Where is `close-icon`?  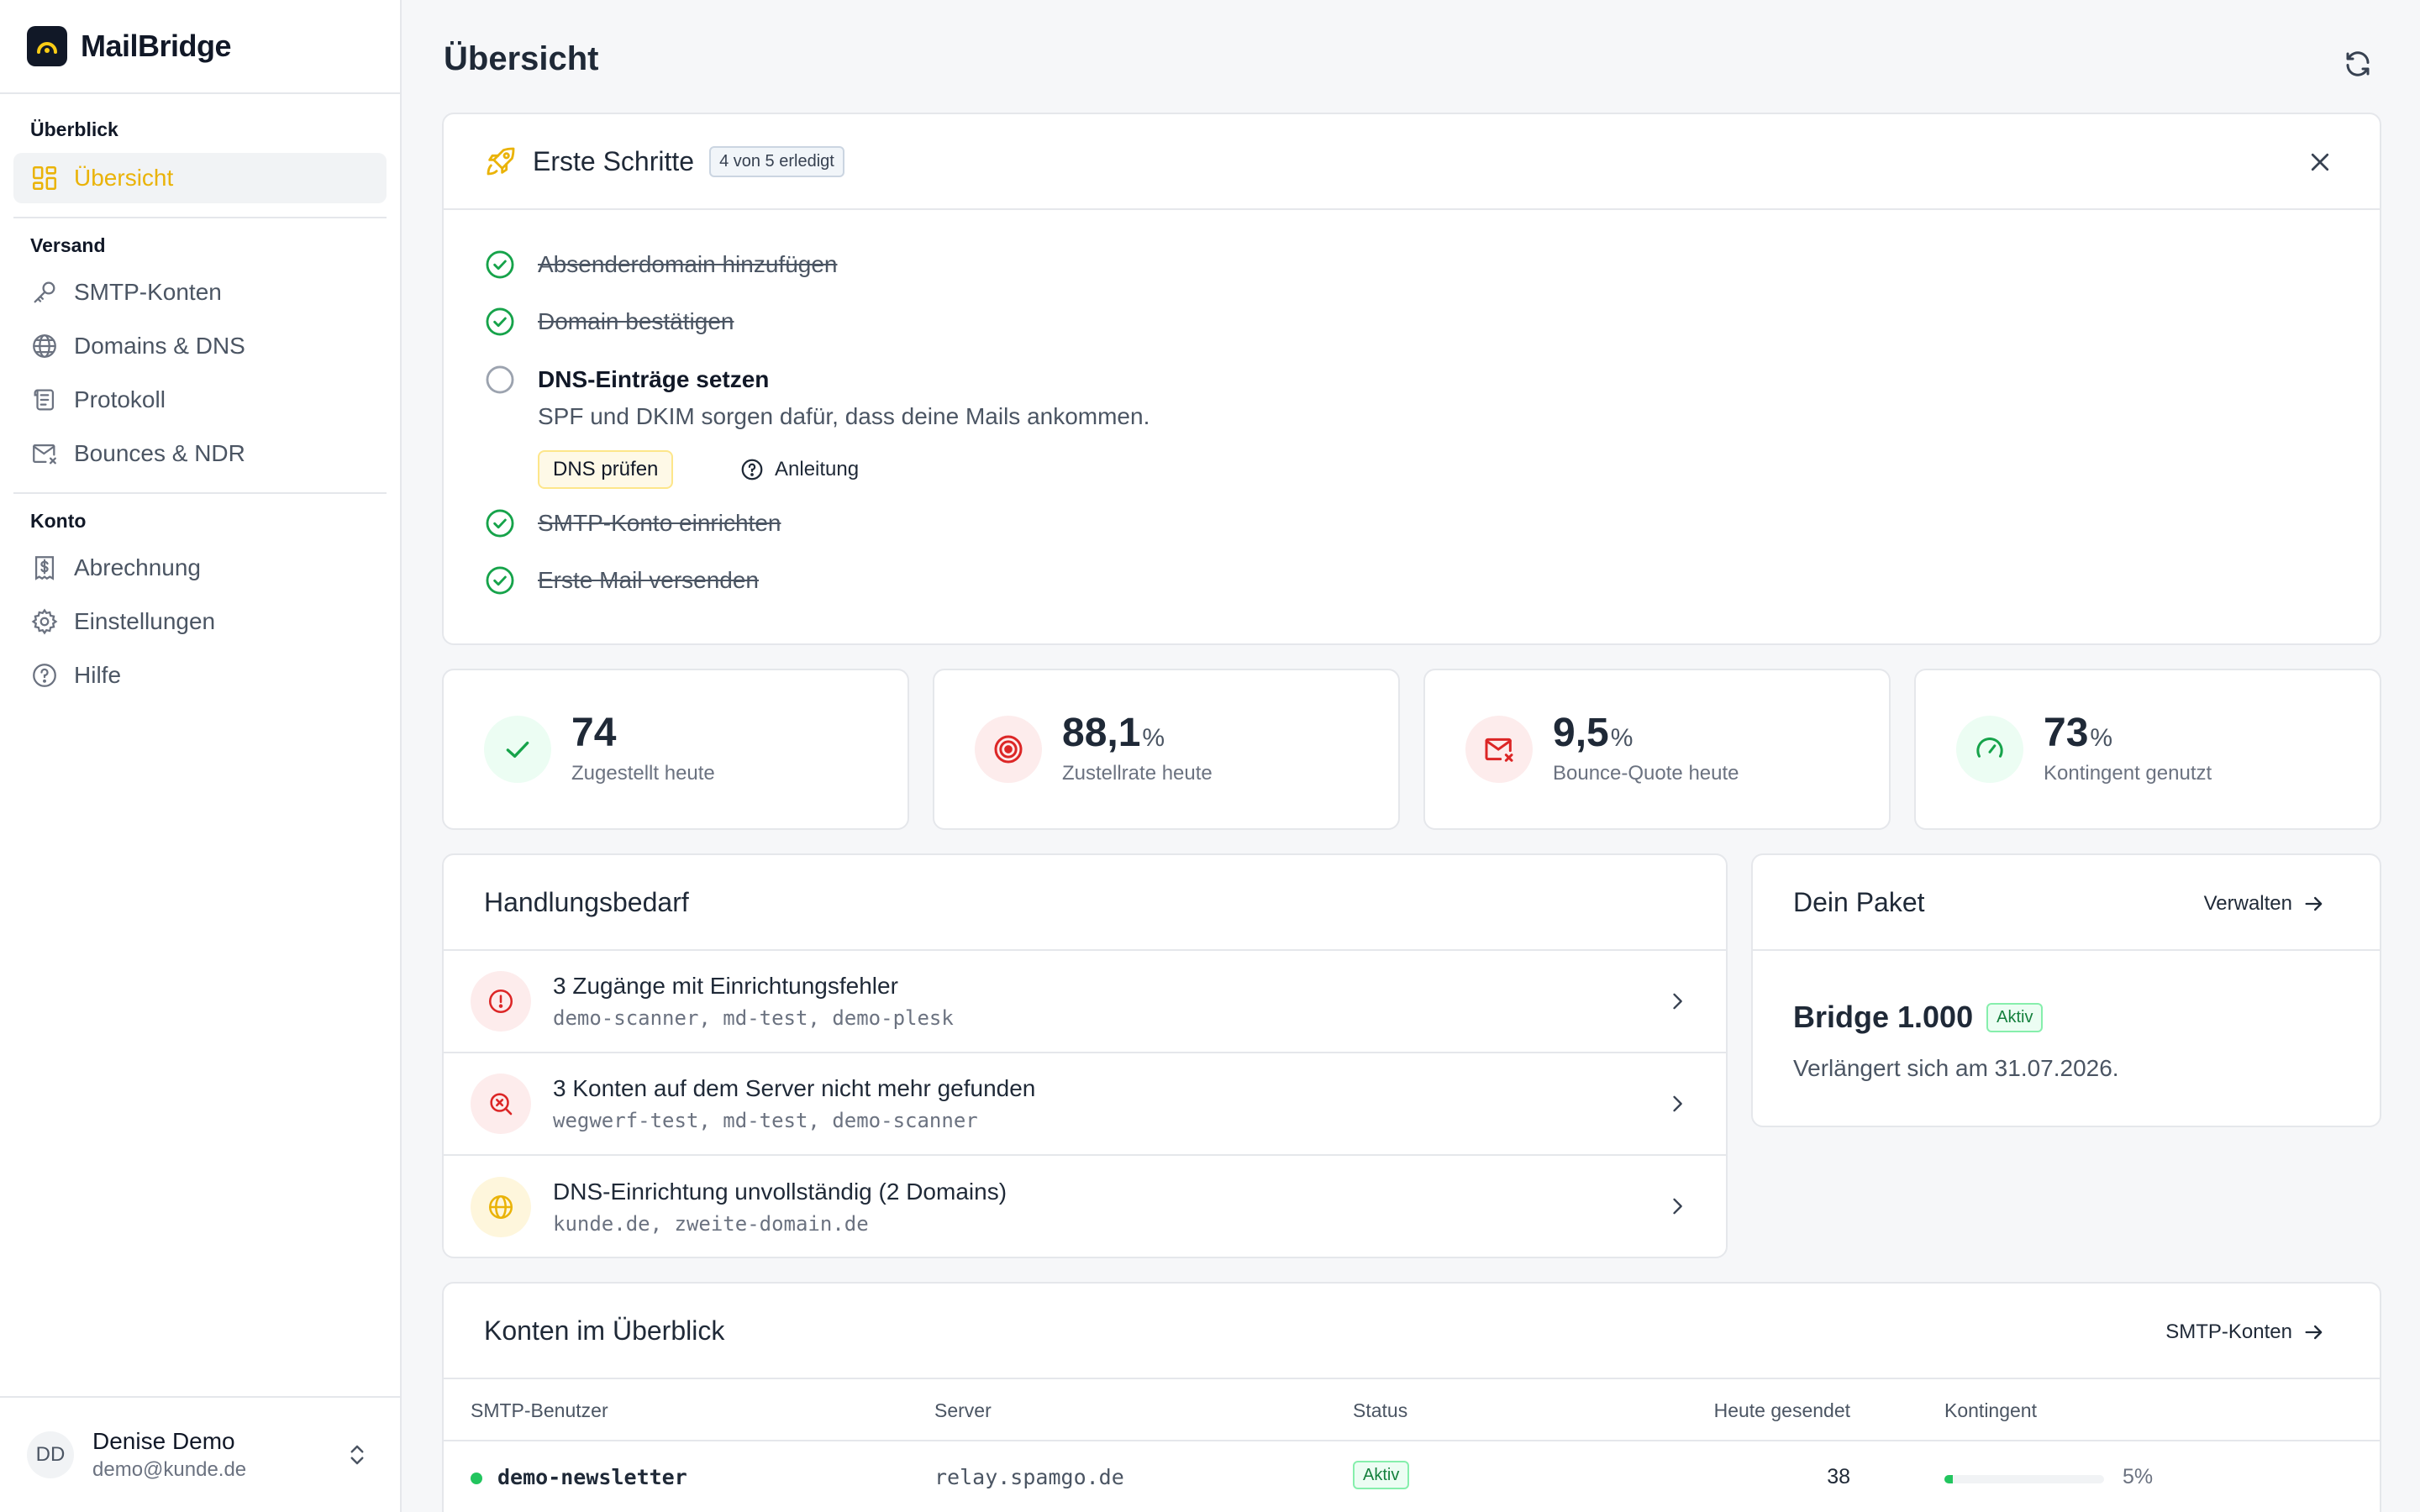 close-icon is located at coordinates (2320, 162).